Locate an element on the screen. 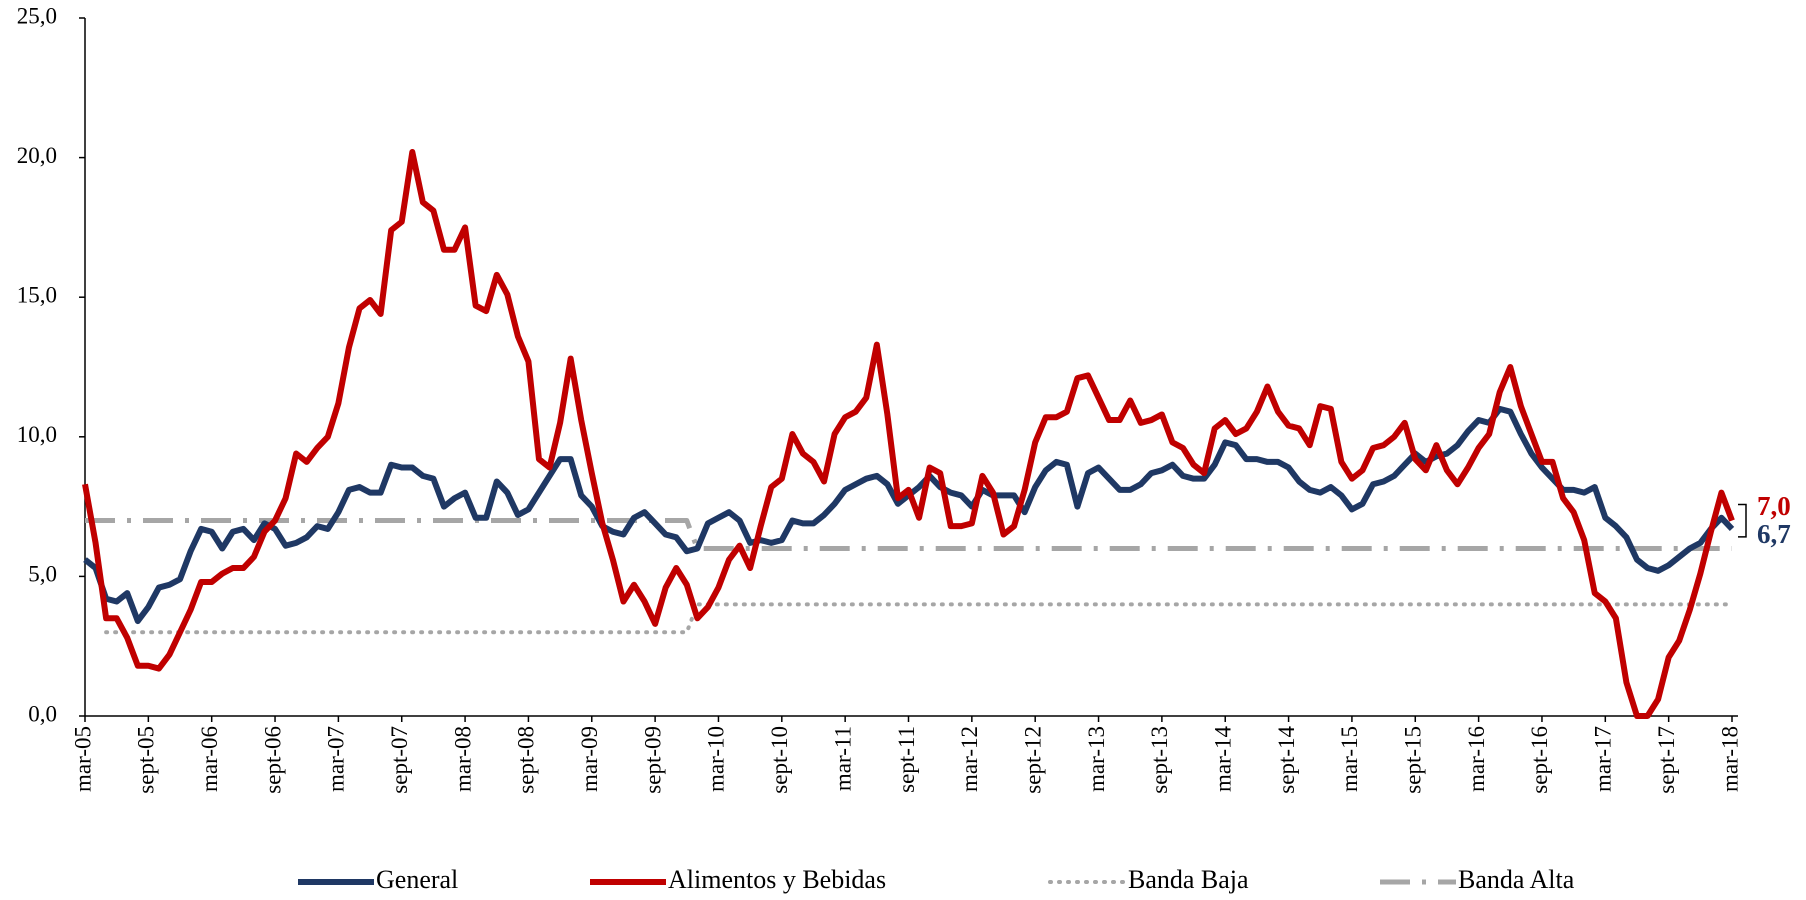 The width and height of the screenshot is (1806, 900). x-tick-label: sept-05 is located at coordinates (146, 760).